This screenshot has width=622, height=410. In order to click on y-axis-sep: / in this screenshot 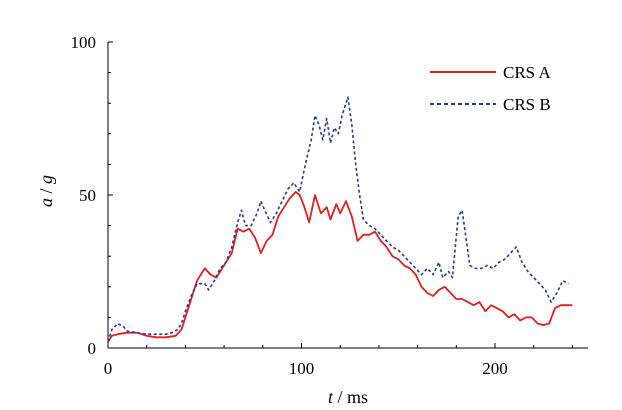, I will do `click(46, 191)`.